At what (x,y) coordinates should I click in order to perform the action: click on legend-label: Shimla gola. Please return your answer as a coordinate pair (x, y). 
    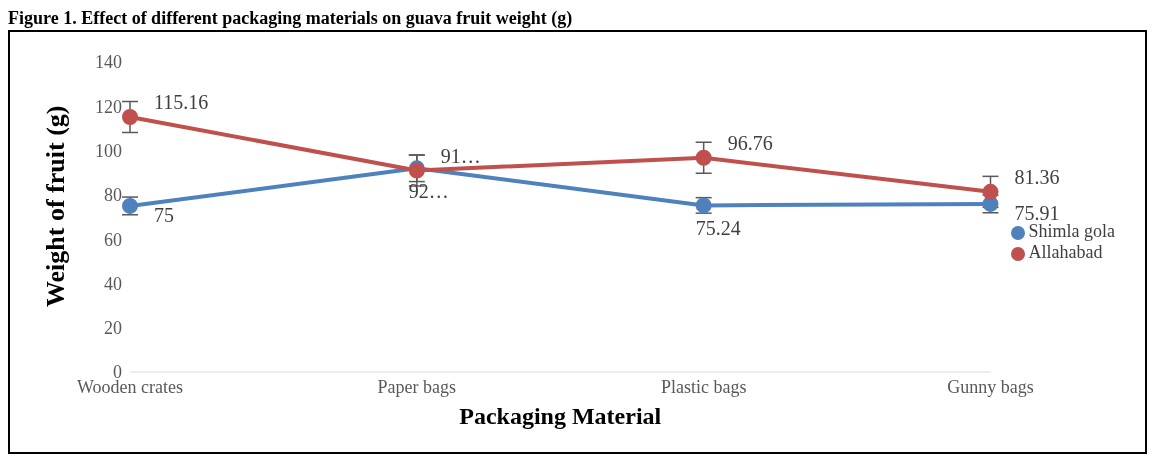
    Looking at the image, I should click on (1071, 231).